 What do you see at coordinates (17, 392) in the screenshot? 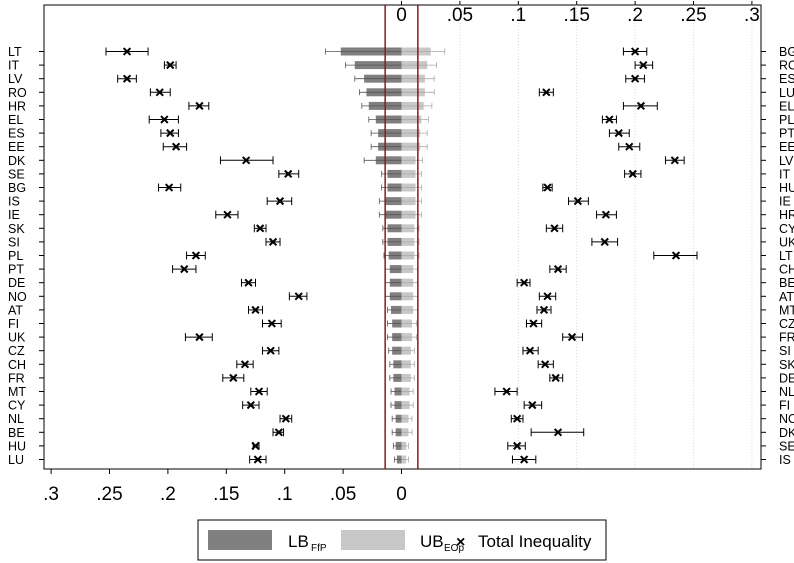
I see `left-category-label: MT` at bounding box center [17, 392].